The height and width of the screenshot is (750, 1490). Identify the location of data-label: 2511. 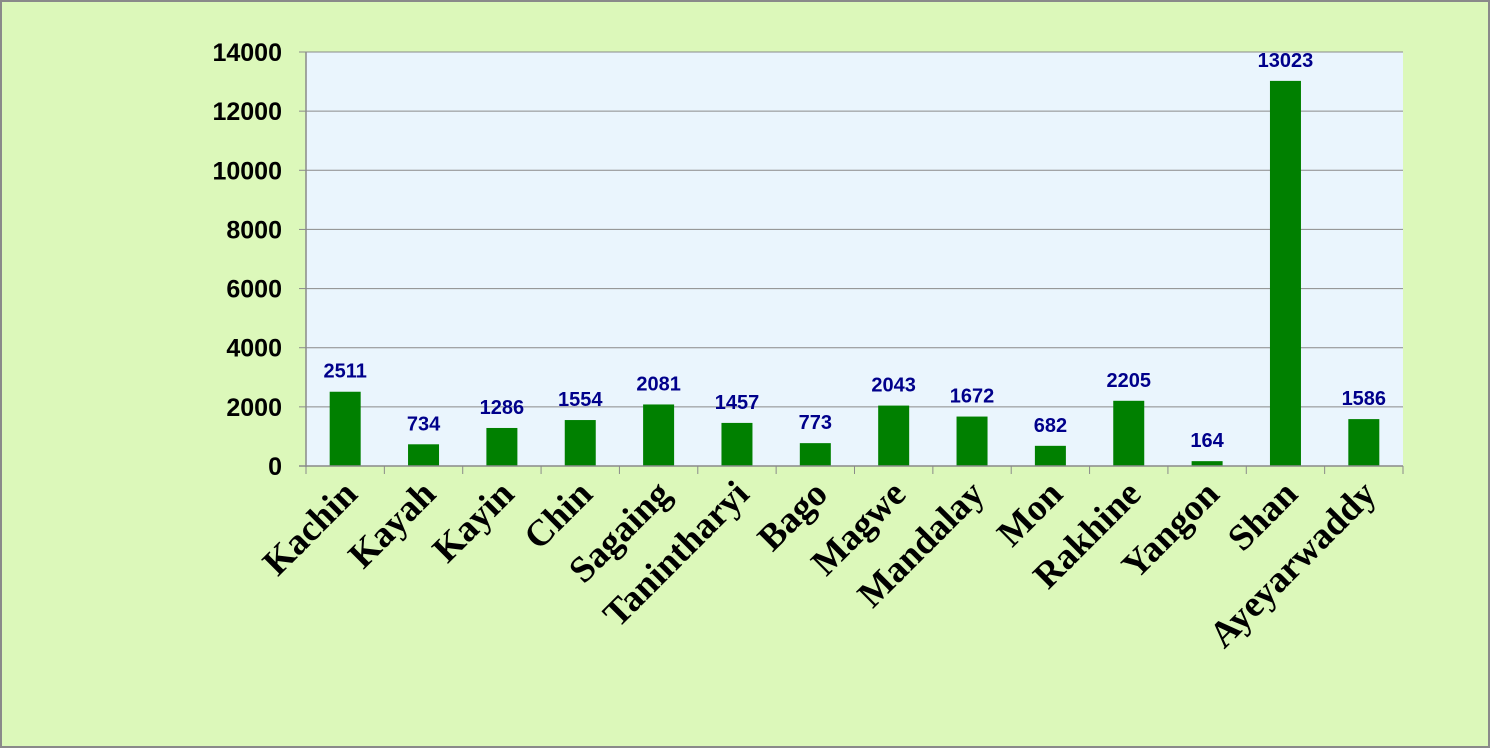
(344, 372).